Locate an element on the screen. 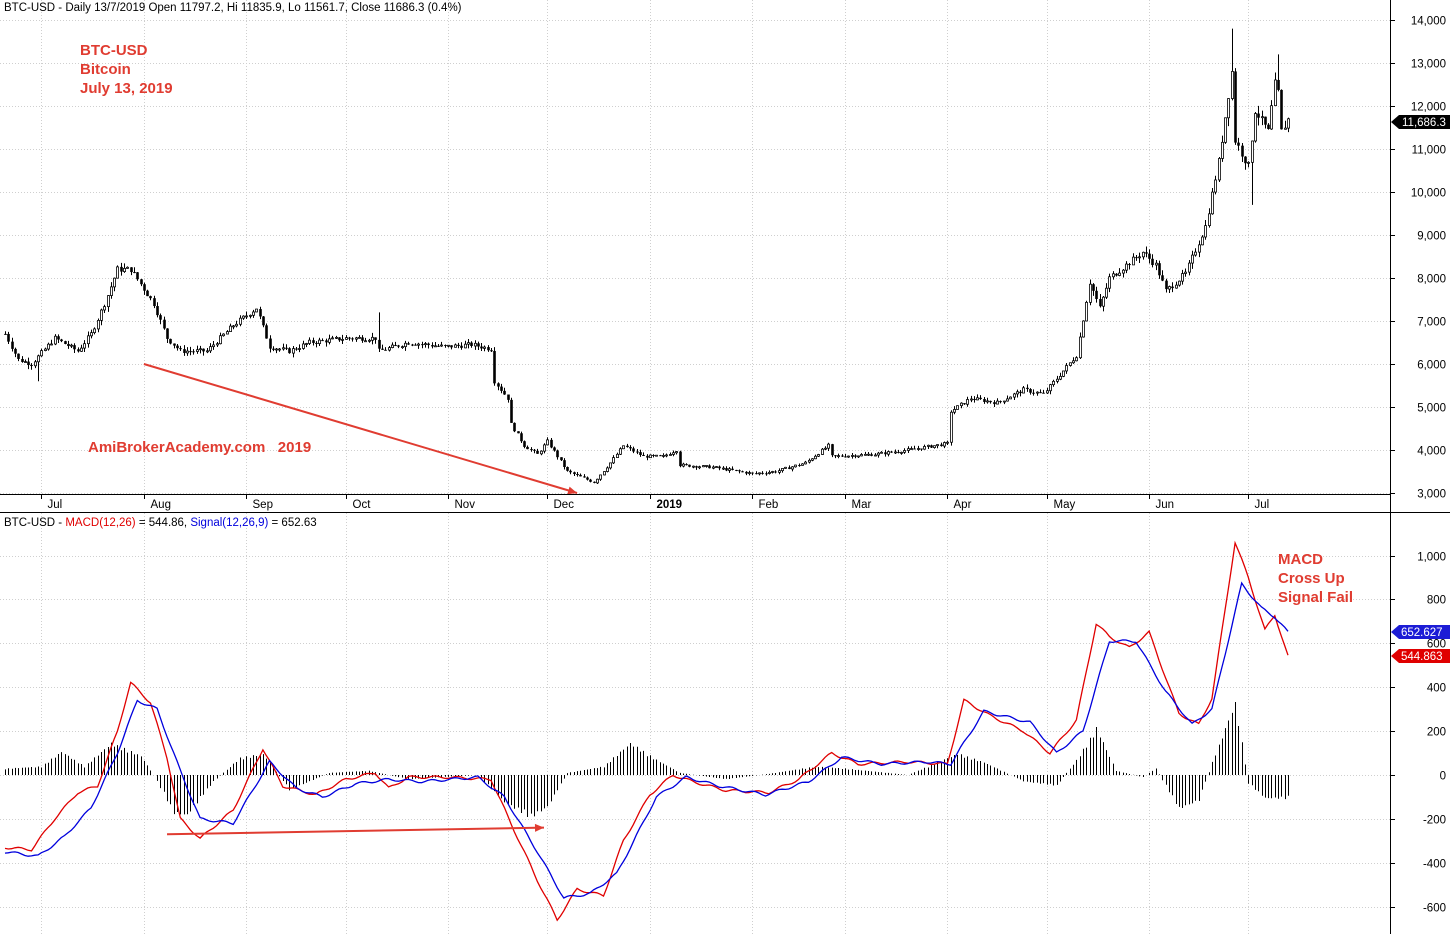 The image size is (1450, 934). date-axis-label: Oct is located at coordinates (362, 505).